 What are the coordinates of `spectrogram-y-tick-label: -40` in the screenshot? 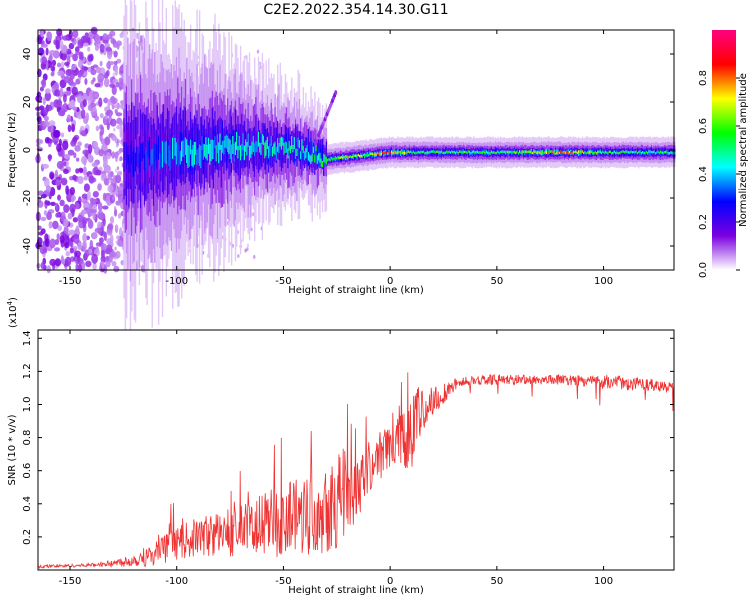 It's located at (27, 246).